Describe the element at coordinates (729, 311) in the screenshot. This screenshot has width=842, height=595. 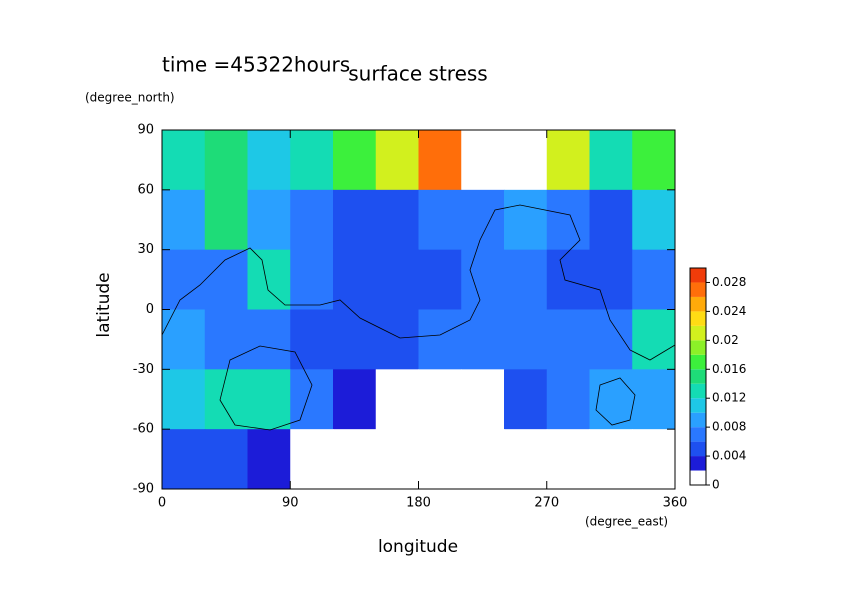
I see `colorbar-tick-label: 0.024` at that location.